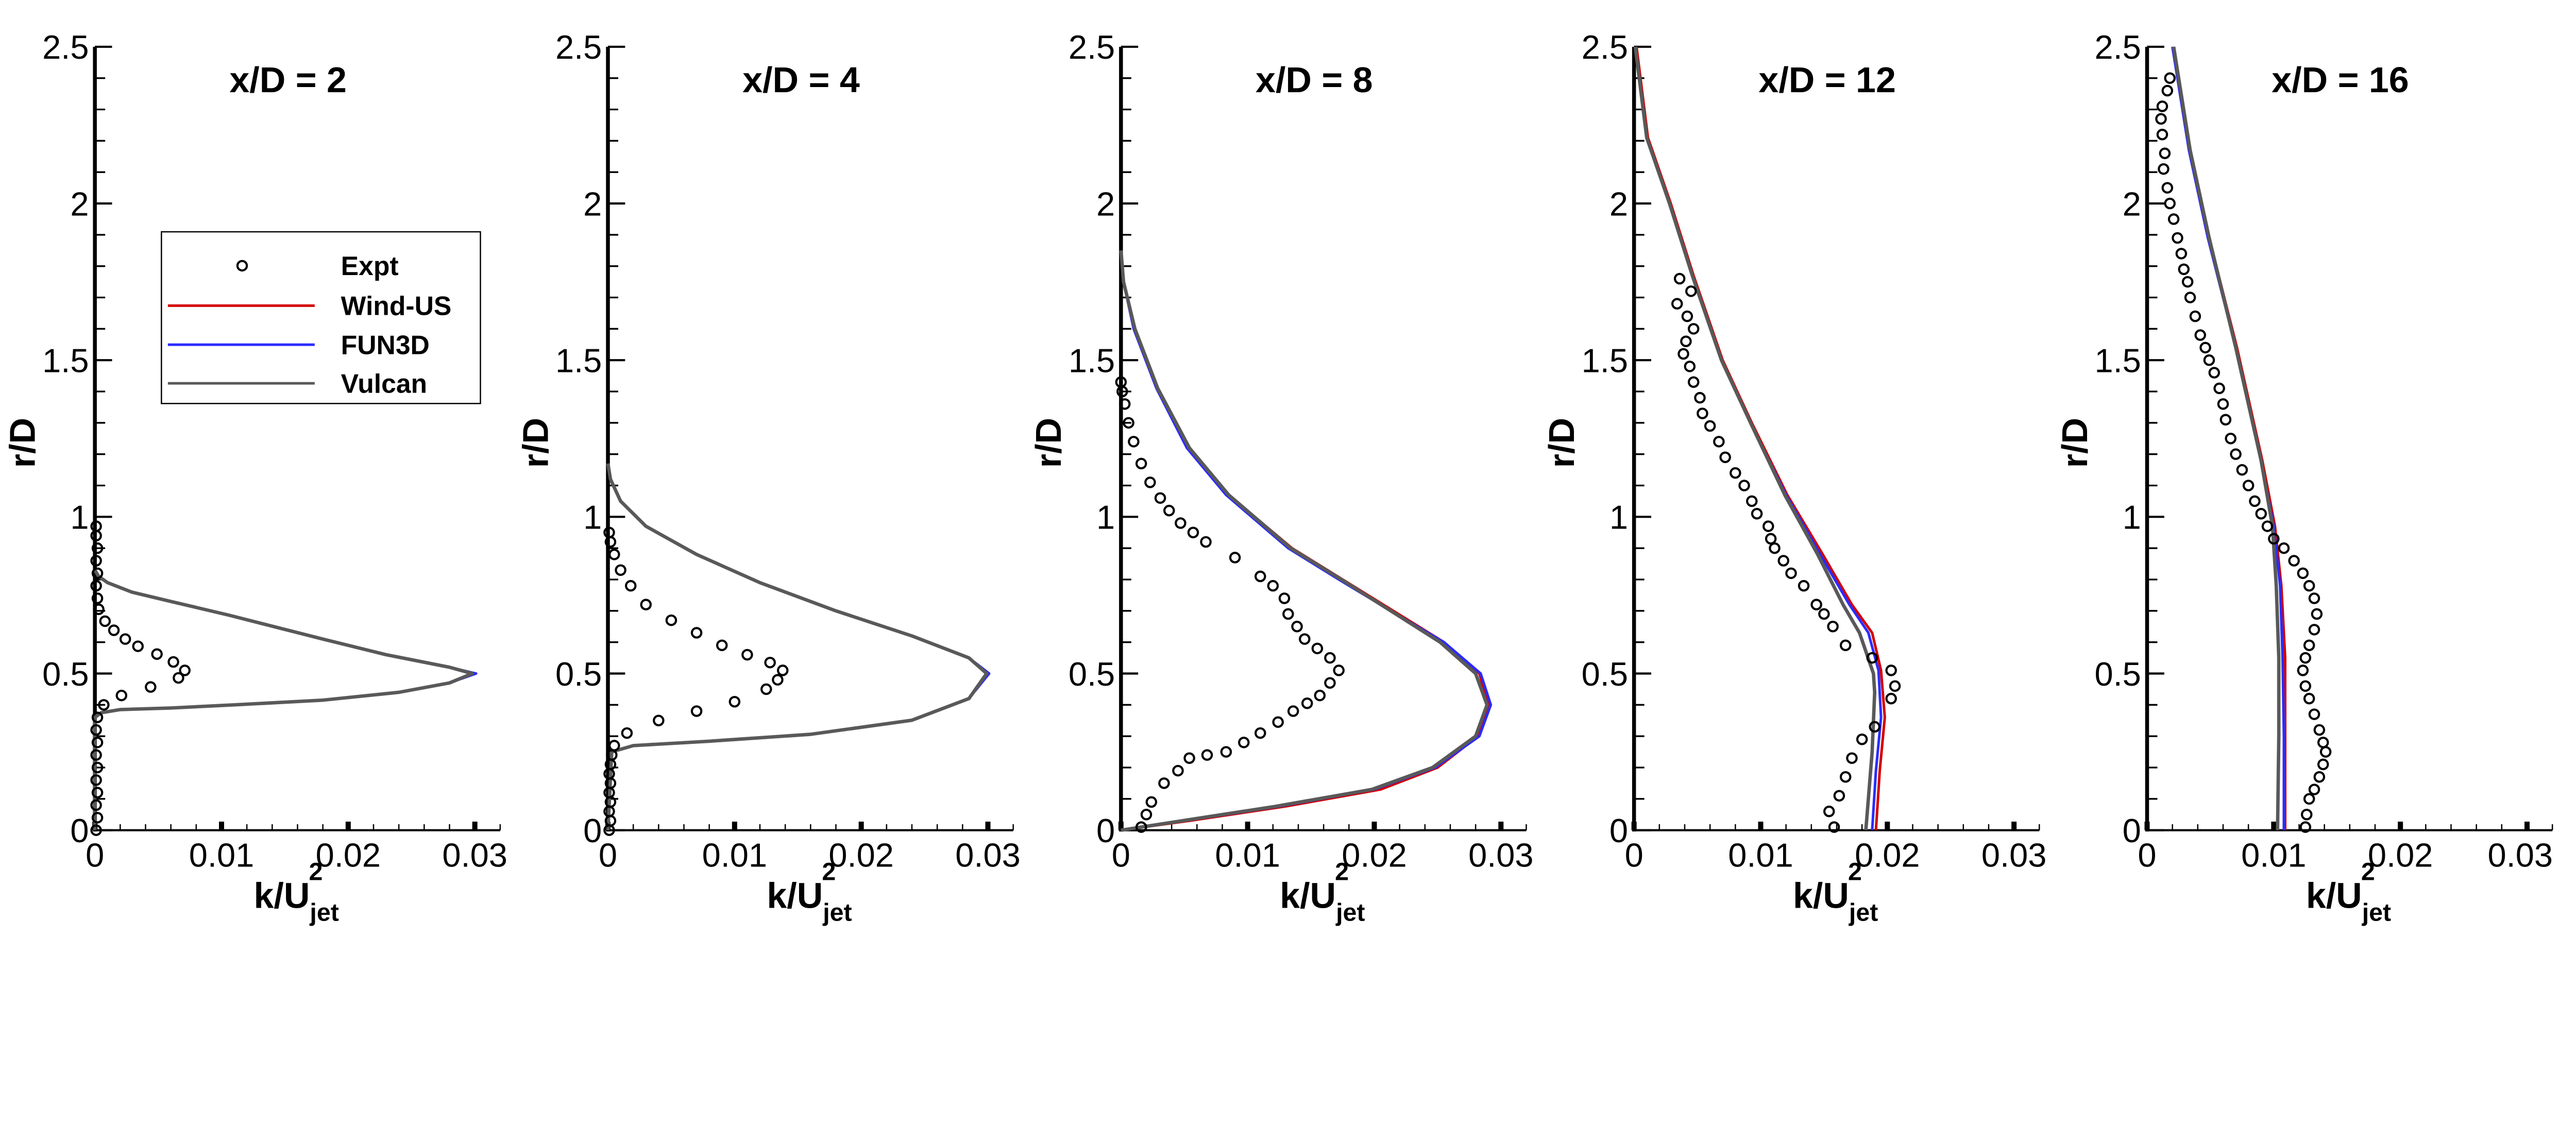 This screenshot has height=1124, width=2576. What do you see at coordinates (2273, 855) in the screenshot?
I see `x-tick-label: 0.01` at bounding box center [2273, 855].